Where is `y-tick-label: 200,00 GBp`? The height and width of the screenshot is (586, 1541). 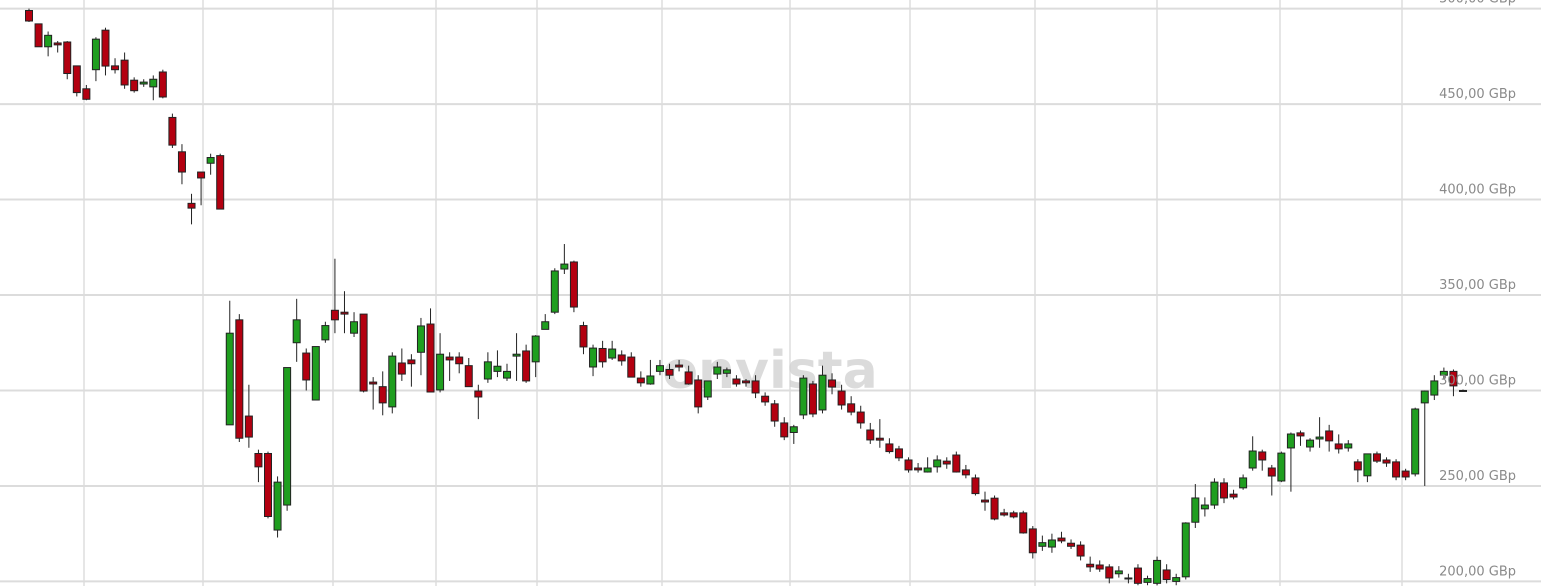
y-tick-label: 200,00 GBp is located at coordinates (1477, 571).